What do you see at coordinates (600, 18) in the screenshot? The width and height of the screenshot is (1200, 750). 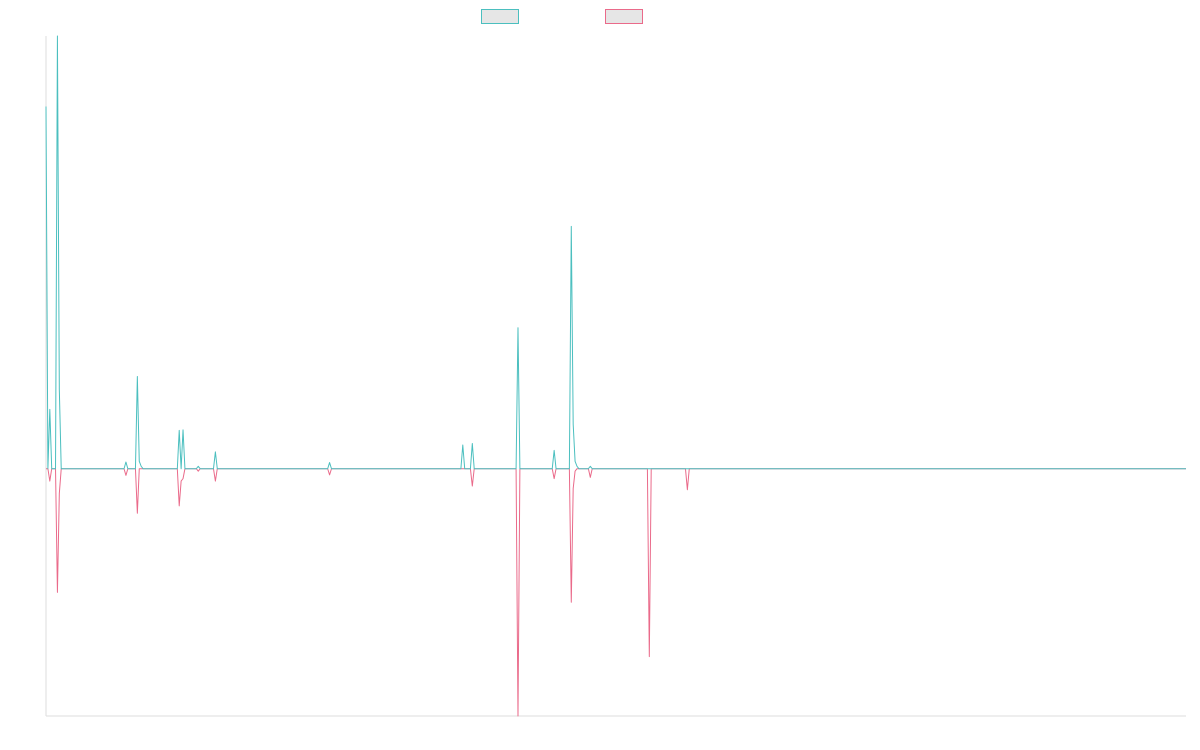 I see `legend` at bounding box center [600, 18].